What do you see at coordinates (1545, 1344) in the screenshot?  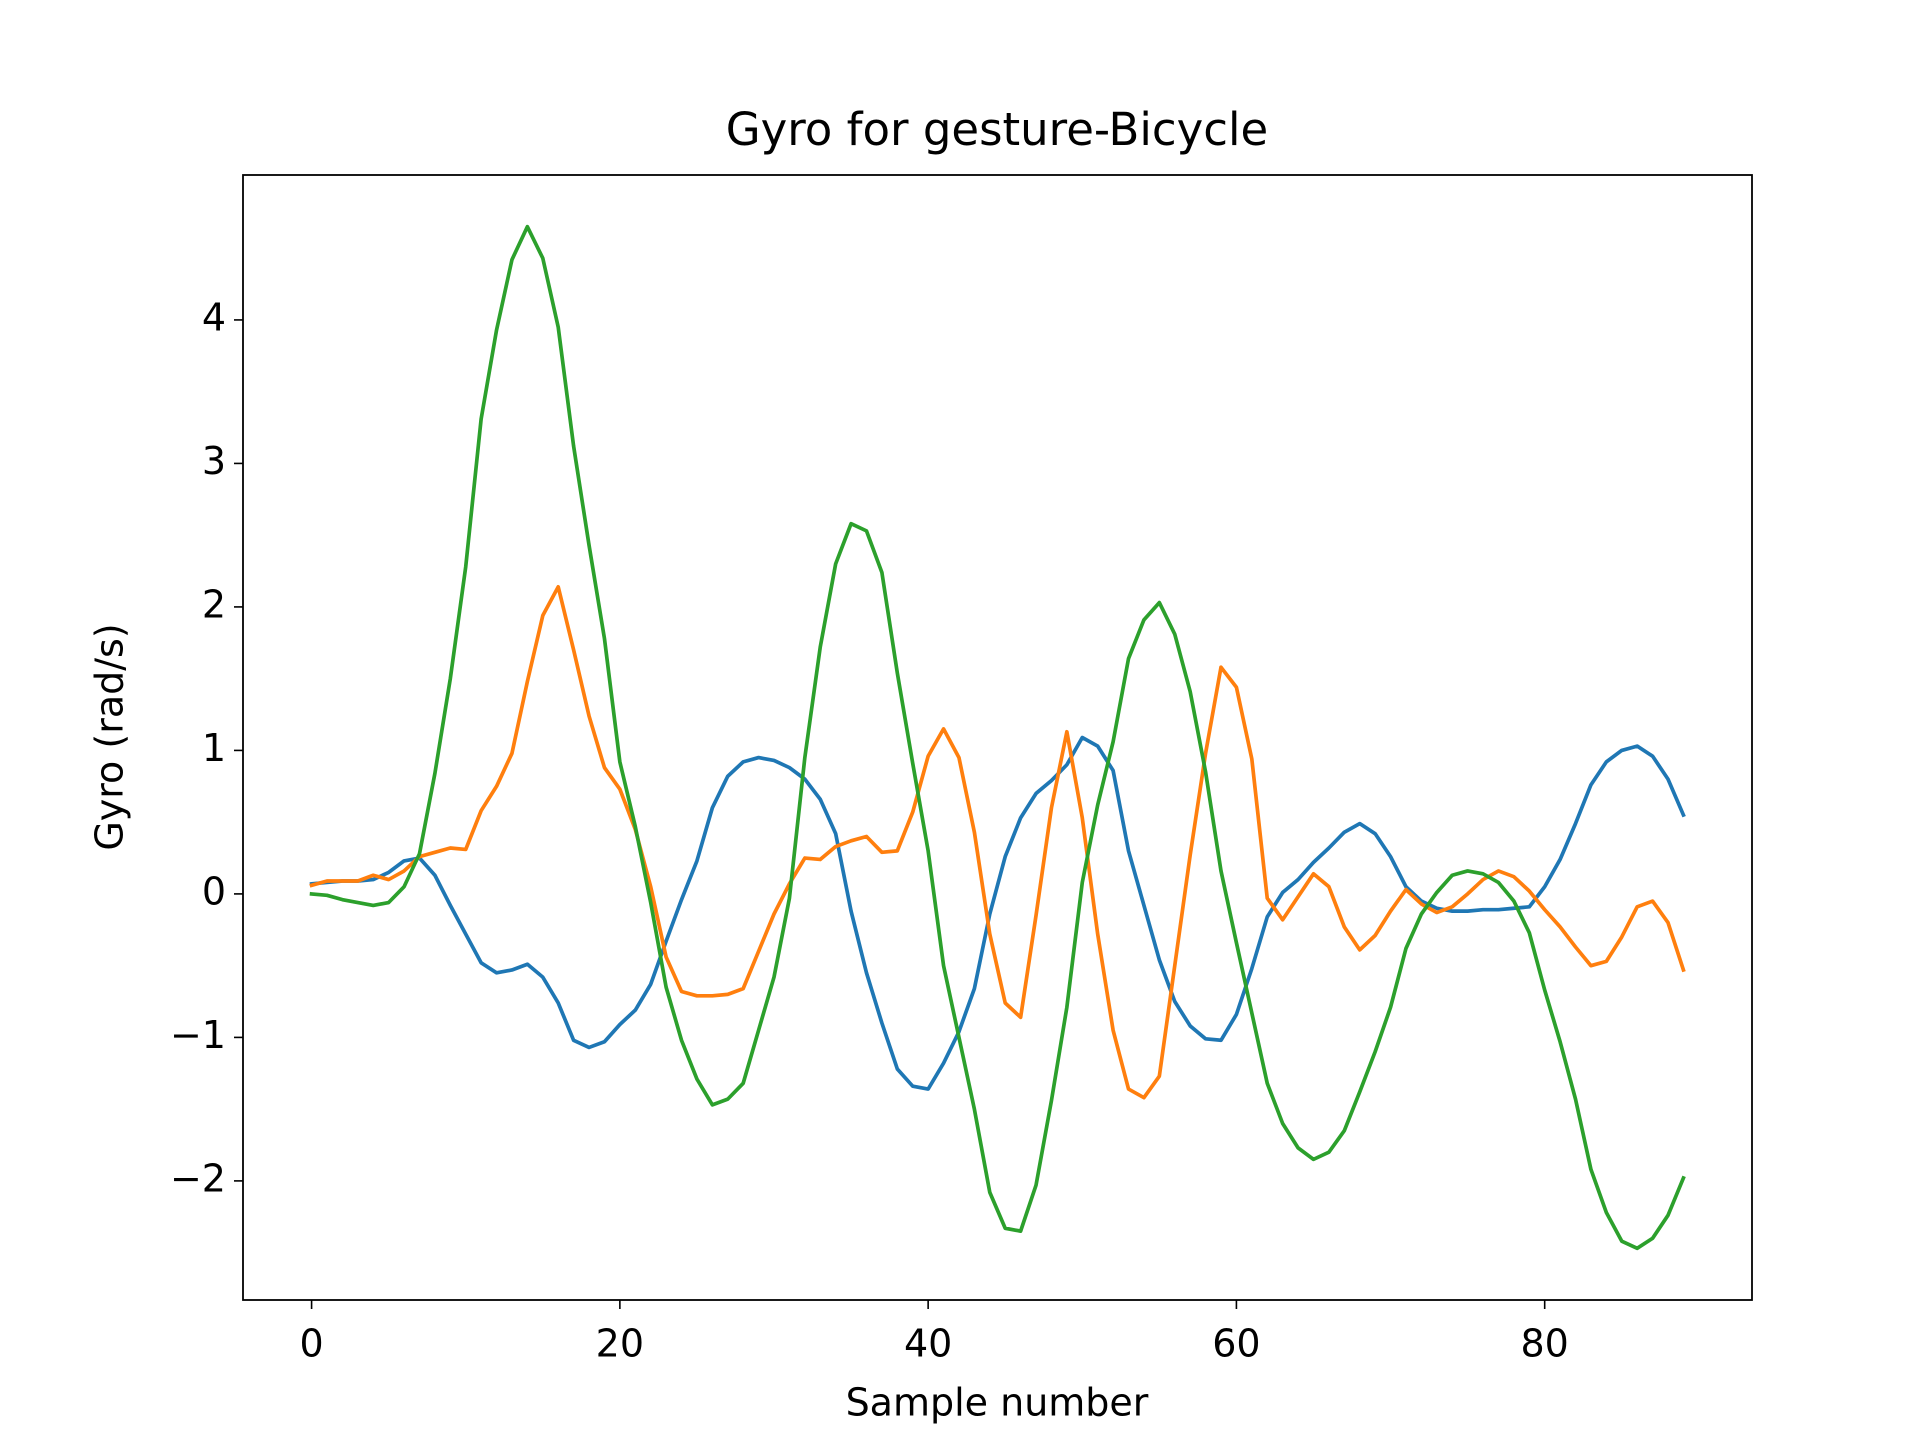 I see `x-tick-label: 80` at bounding box center [1545, 1344].